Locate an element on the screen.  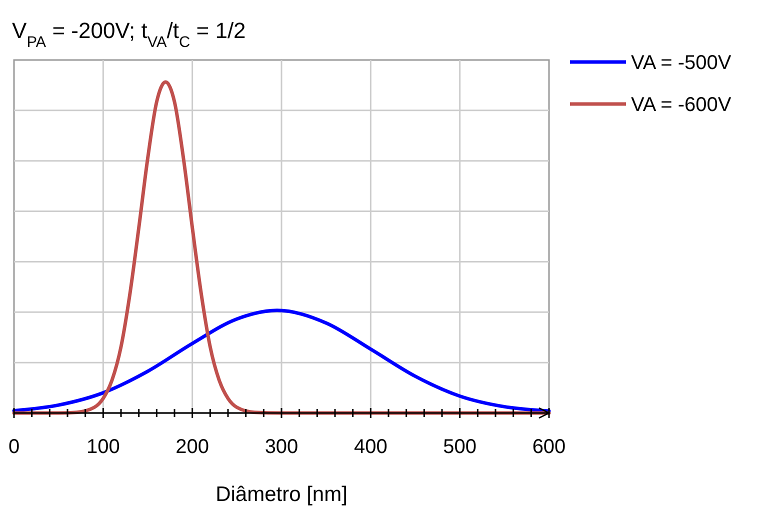
x-tick-label: 100 is located at coordinates (103, 447).